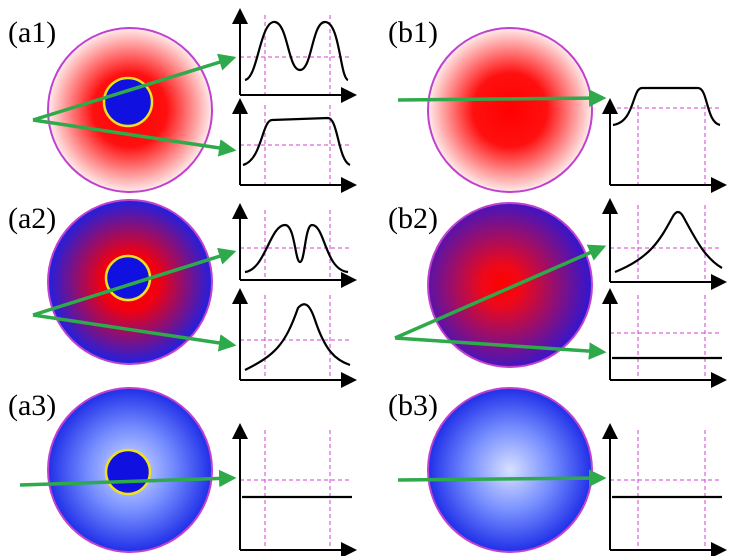 Image resolution: width=747 pixels, height=556 pixels. I want to click on panel-label: (a2), so click(32, 218).